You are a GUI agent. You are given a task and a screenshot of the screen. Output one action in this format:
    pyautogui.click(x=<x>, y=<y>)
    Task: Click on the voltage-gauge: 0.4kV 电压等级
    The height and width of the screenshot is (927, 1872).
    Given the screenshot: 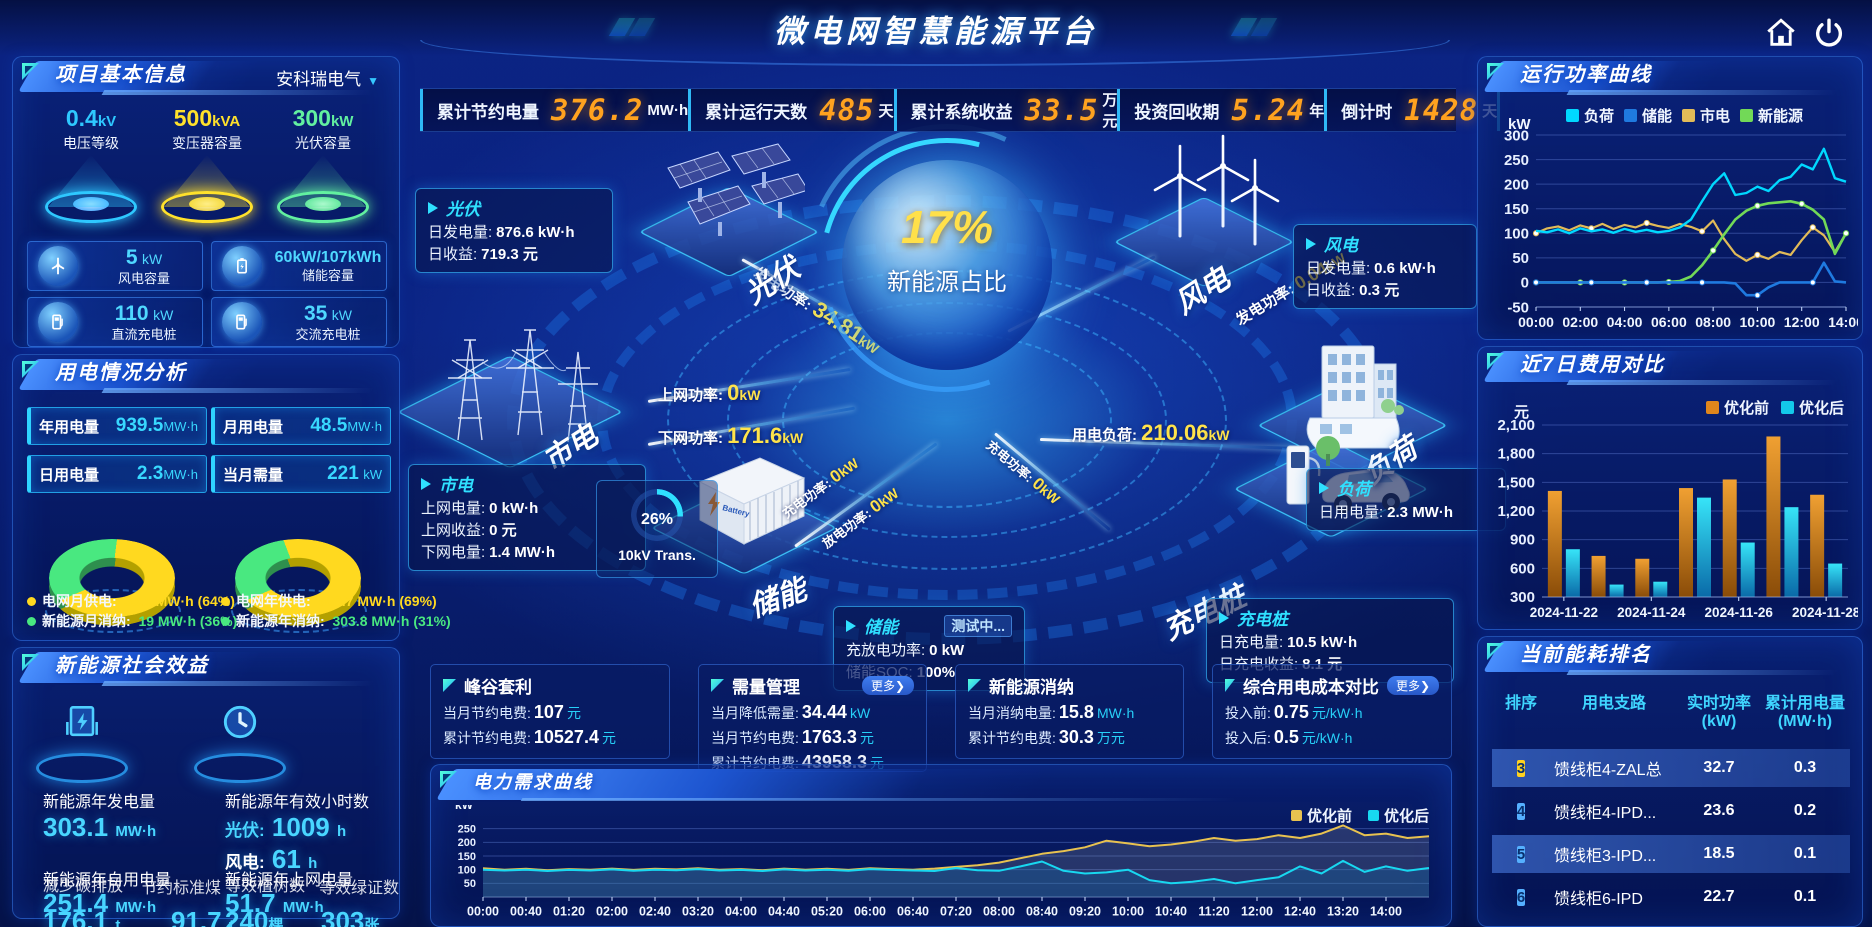 What is the action you would take?
    pyautogui.click(x=91, y=164)
    